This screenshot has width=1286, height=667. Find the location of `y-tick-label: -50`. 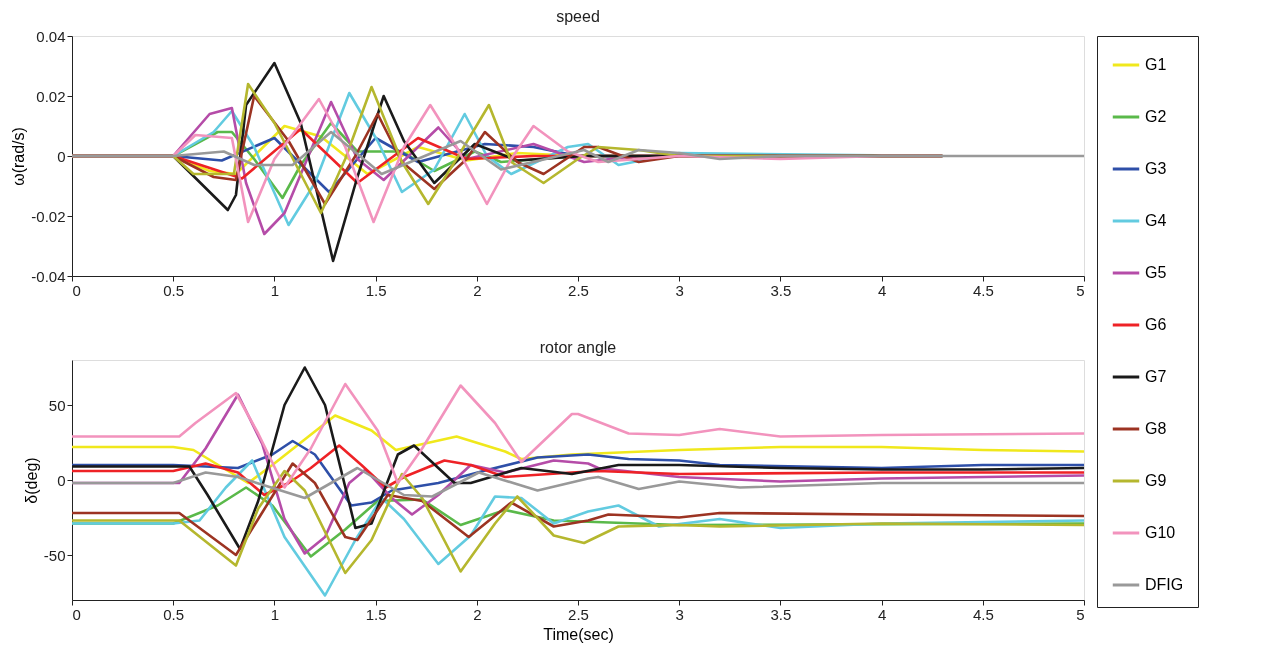

y-tick-label: -50 is located at coordinates (54, 555).